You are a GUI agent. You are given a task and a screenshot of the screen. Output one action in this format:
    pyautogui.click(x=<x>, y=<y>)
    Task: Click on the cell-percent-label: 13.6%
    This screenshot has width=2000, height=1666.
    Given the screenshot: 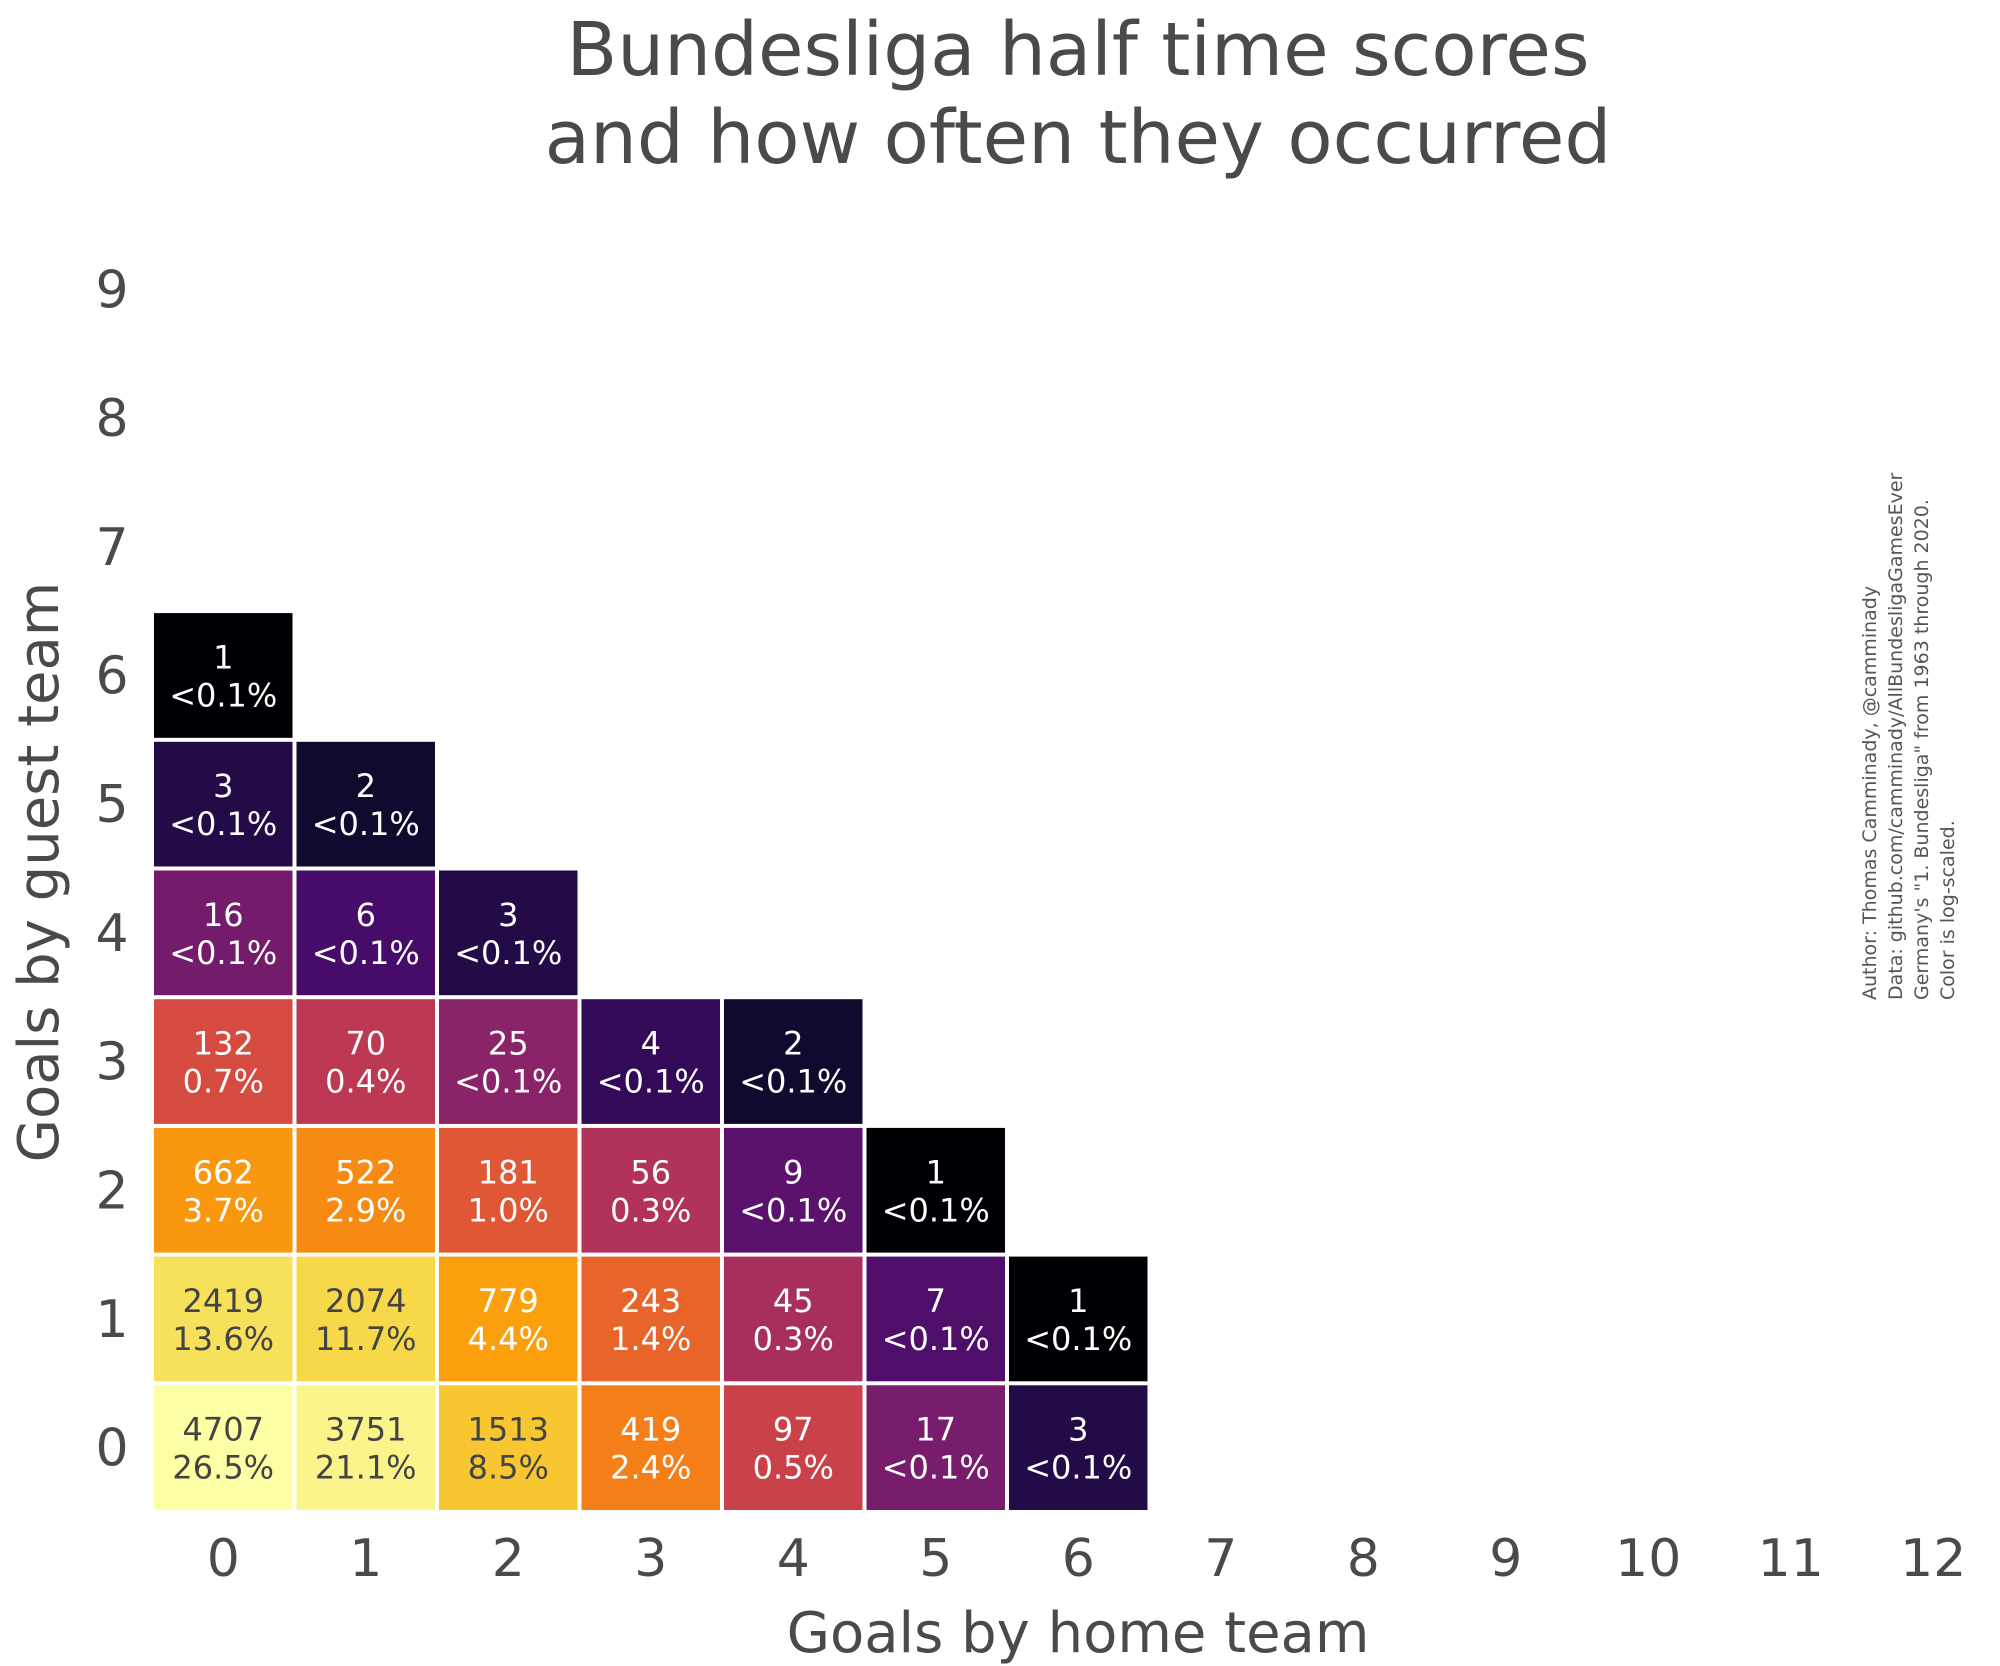 What is the action you would take?
    pyautogui.click(x=223, y=1339)
    